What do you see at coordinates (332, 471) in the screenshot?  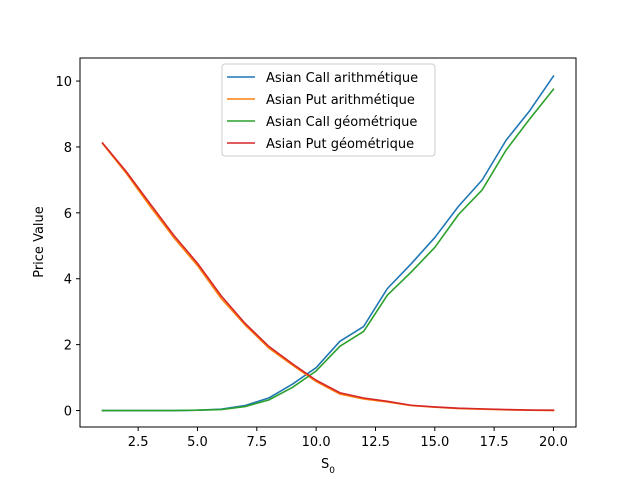 I see `x-axis-label-subscript: 0` at bounding box center [332, 471].